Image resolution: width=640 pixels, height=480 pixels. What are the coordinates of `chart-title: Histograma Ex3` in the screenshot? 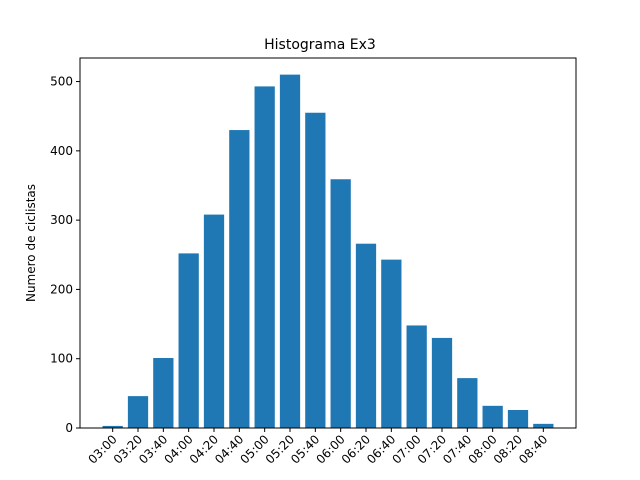 It's located at (320, 45).